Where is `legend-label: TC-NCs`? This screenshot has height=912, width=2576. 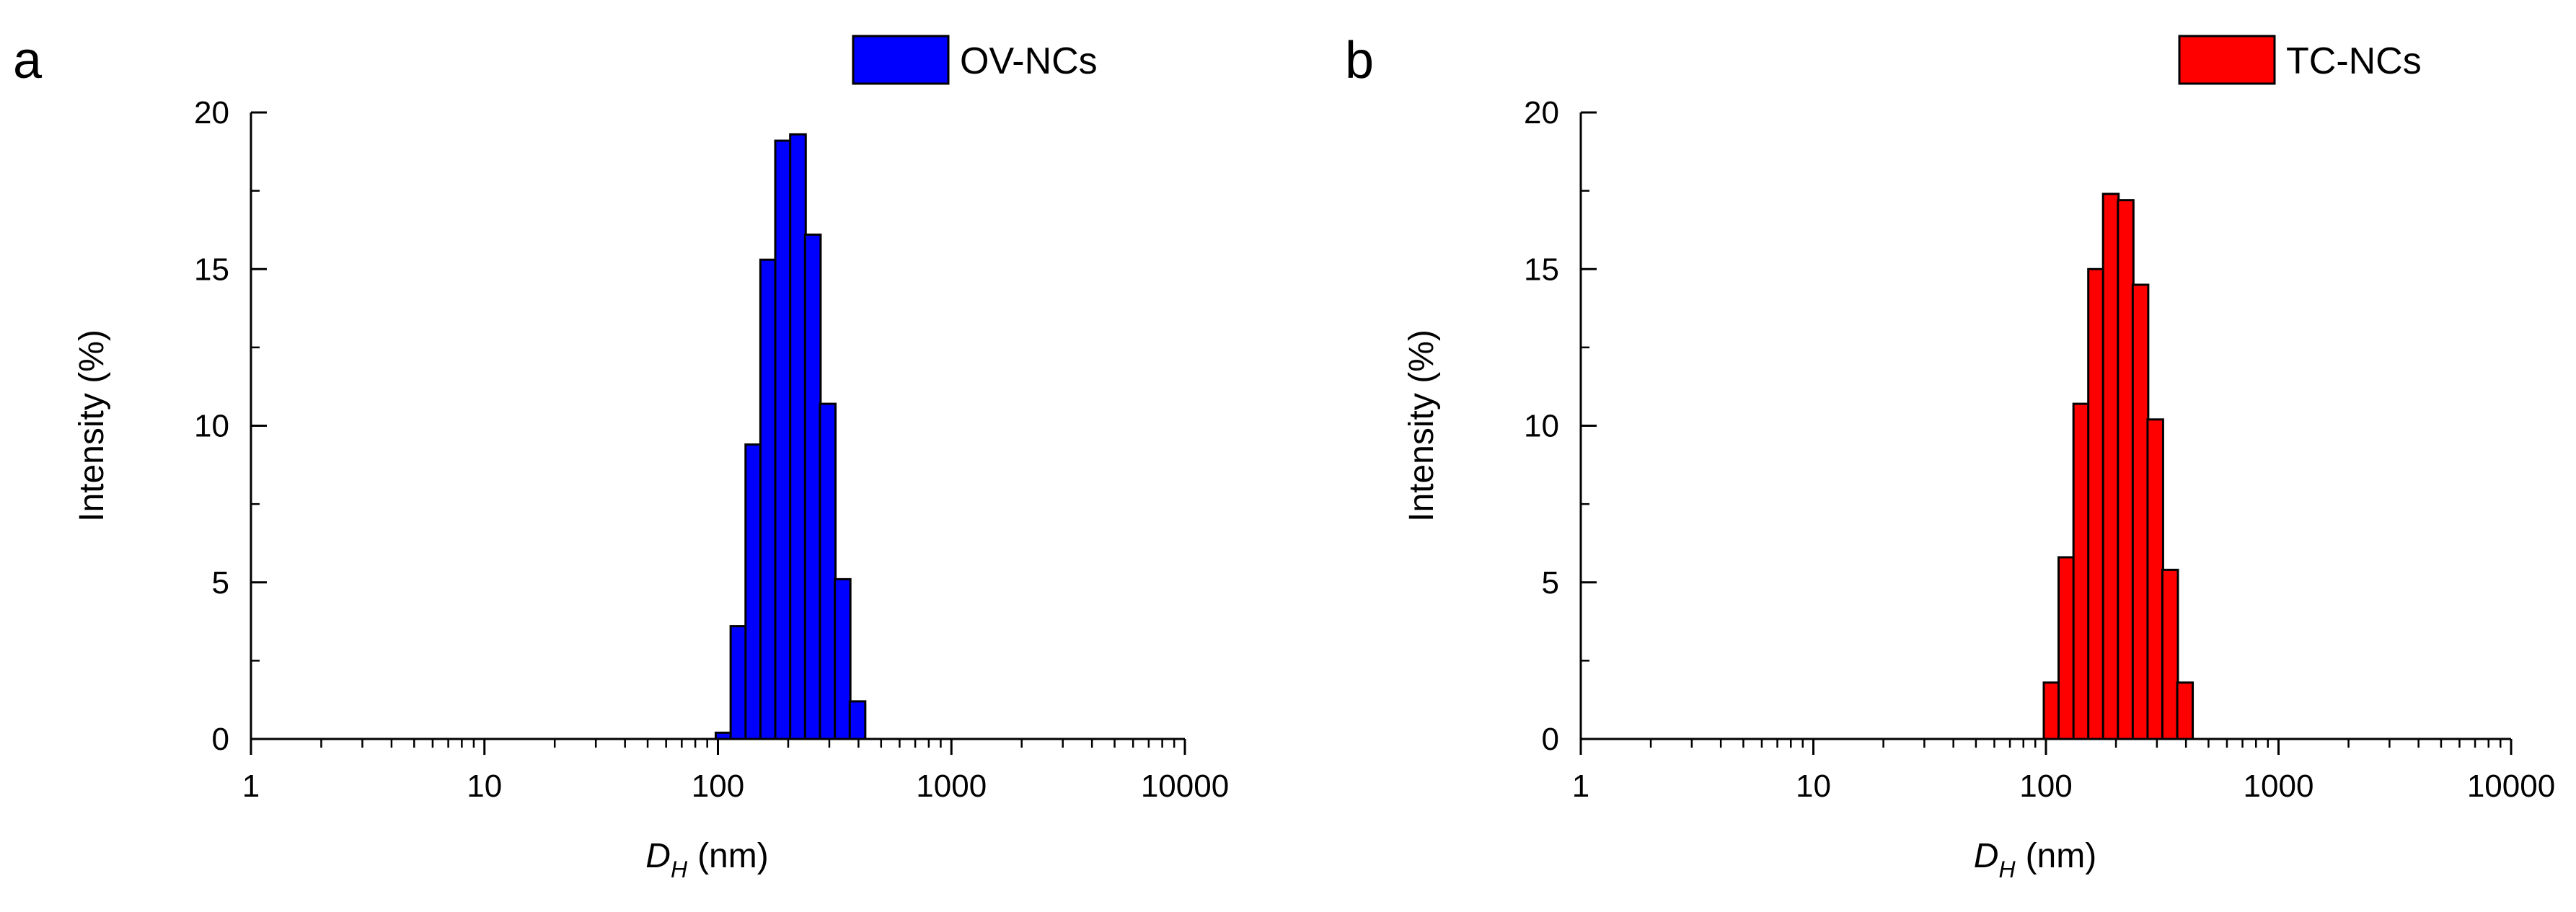 legend-label: TC-NCs is located at coordinates (2354, 61).